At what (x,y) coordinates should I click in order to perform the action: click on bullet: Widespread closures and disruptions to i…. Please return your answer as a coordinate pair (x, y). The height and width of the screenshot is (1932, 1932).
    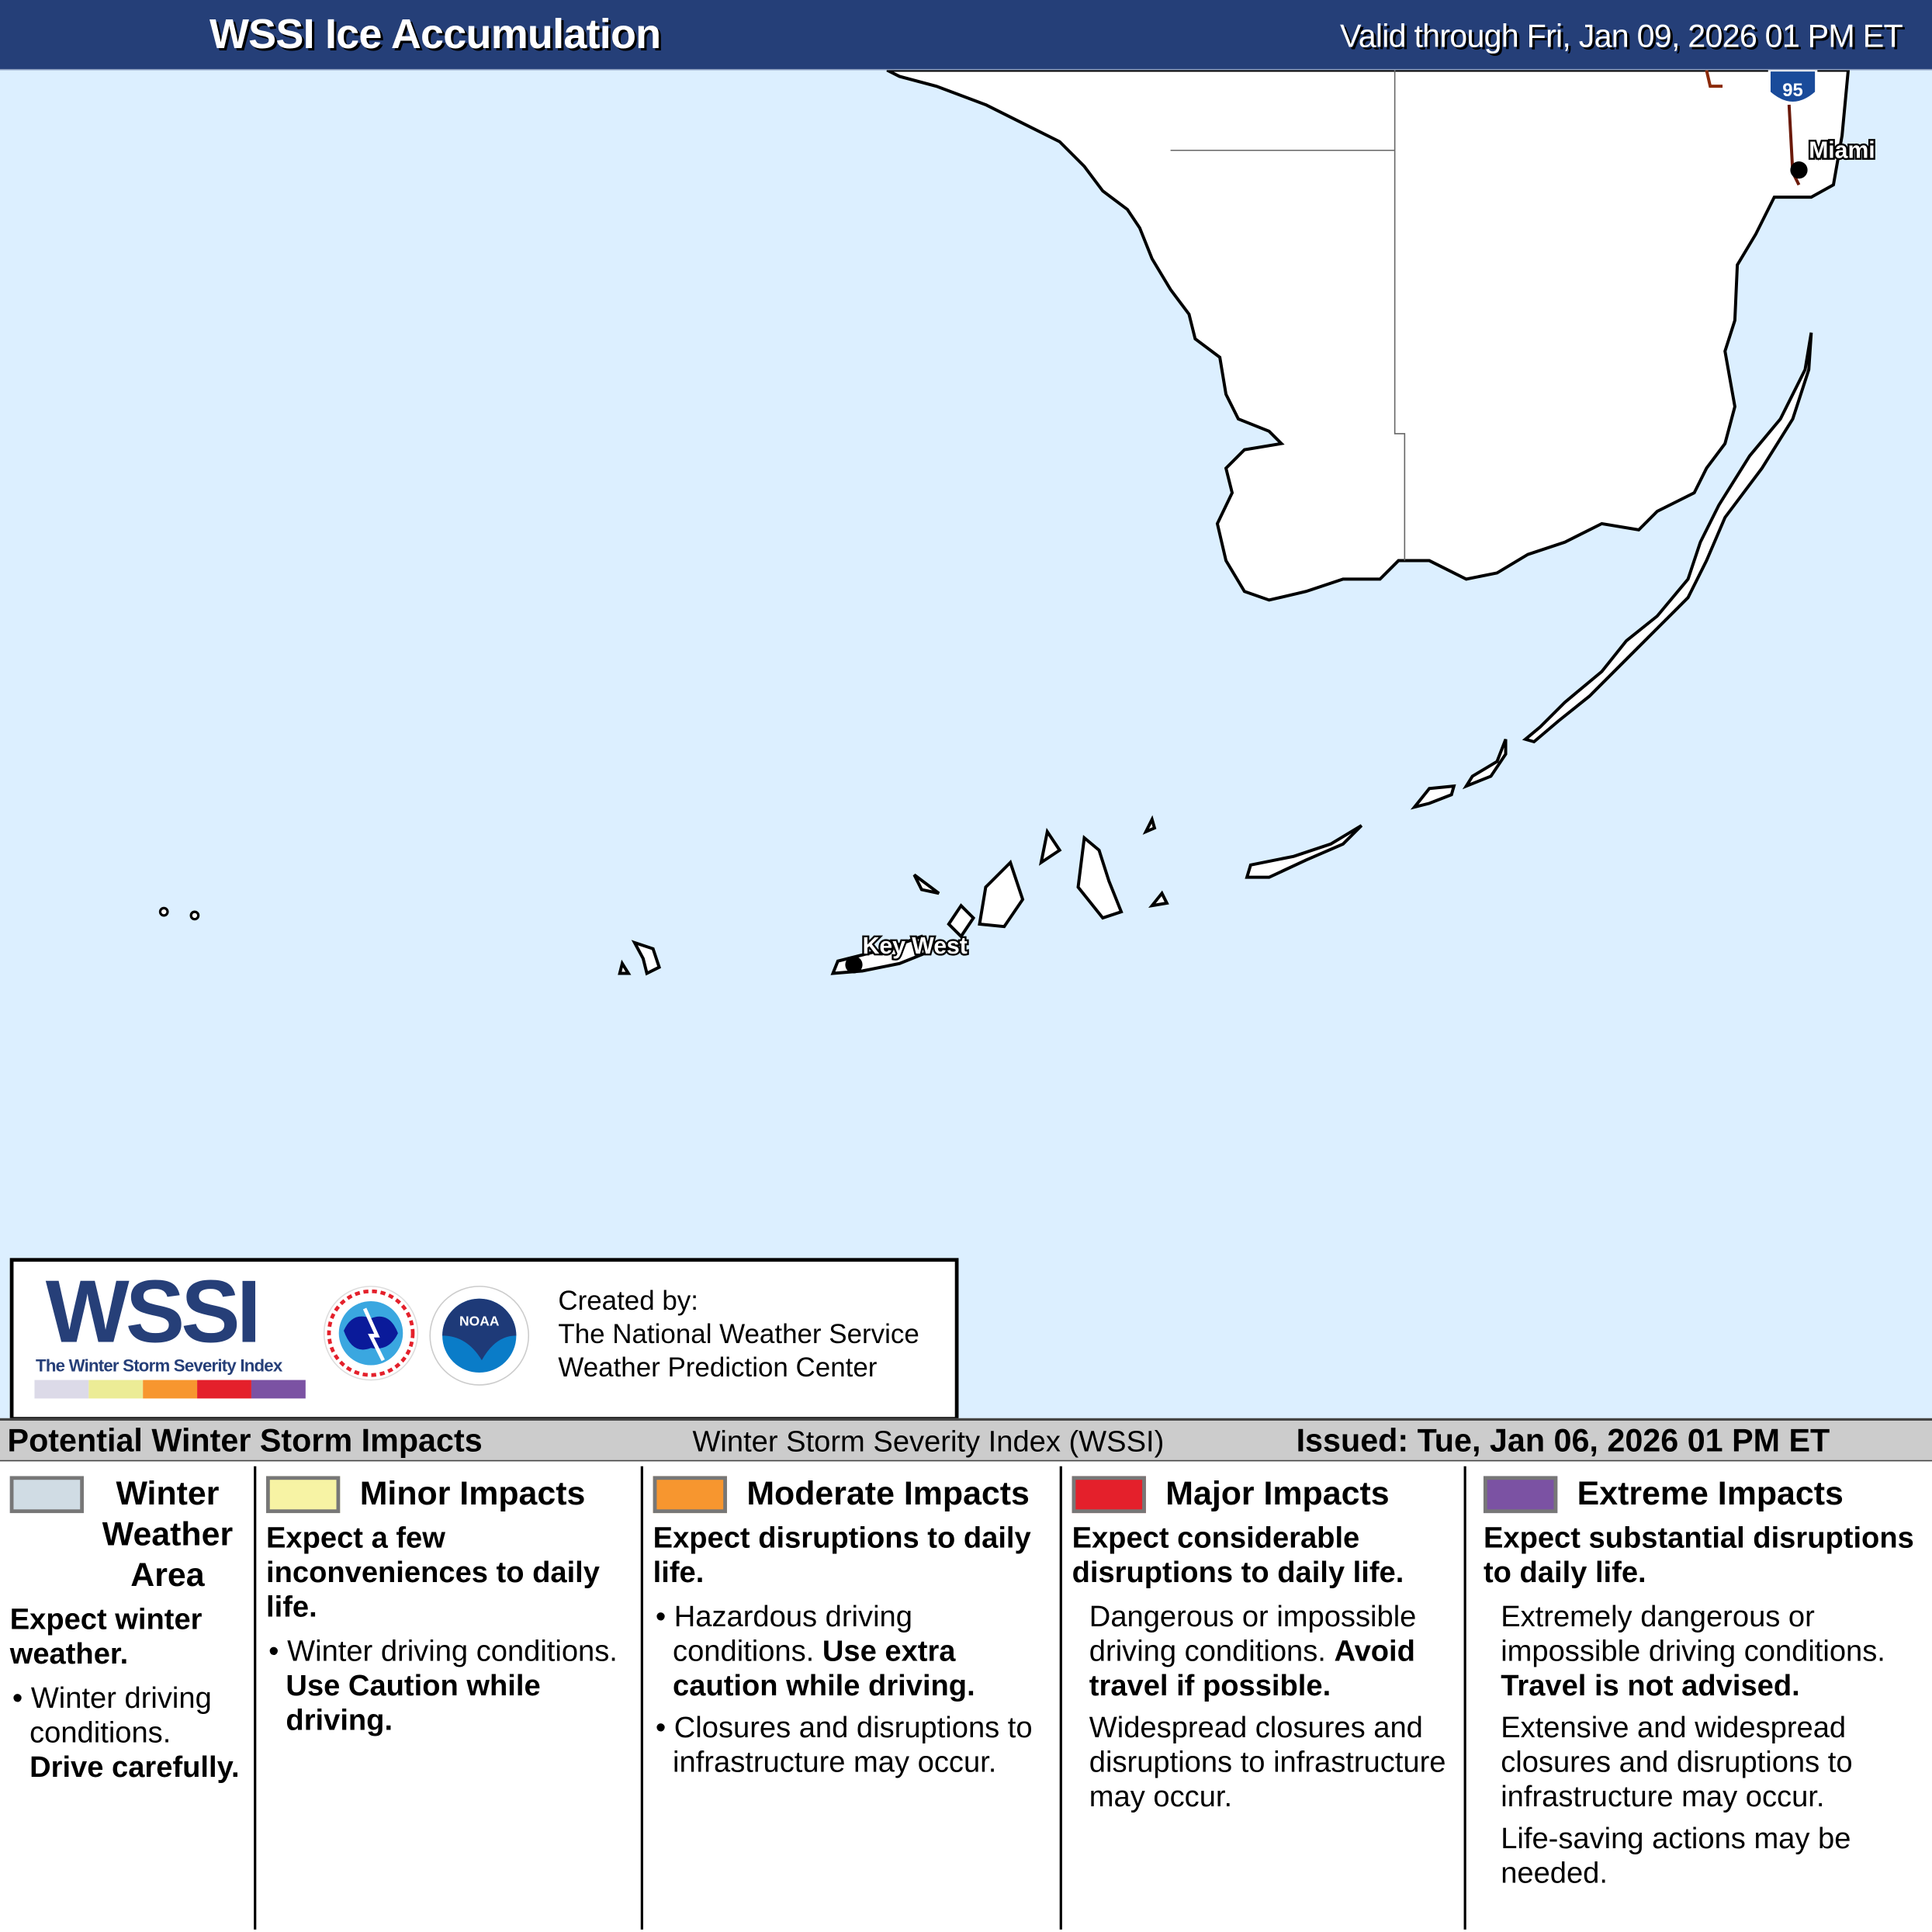
    Looking at the image, I should click on (1267, 1762).